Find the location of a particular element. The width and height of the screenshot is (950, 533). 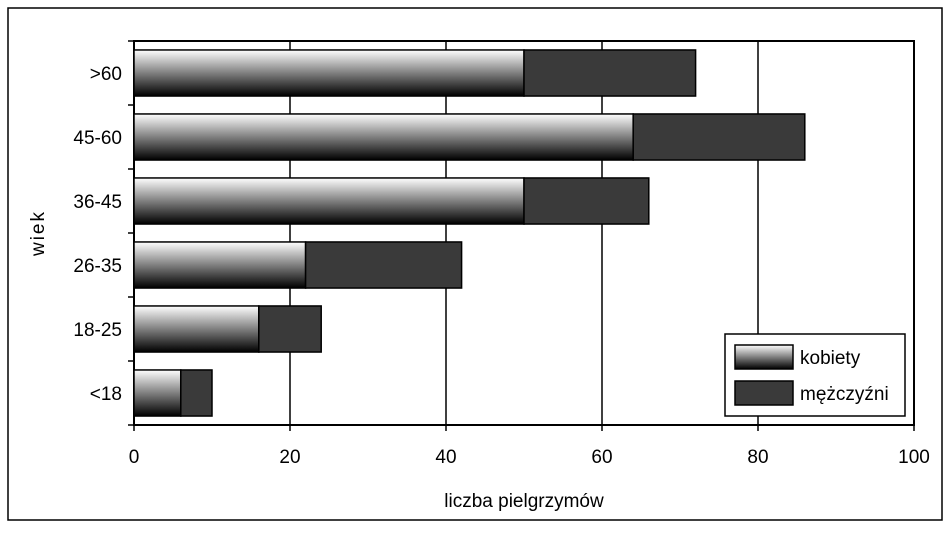

x-axis-ticks: 0 20 40 60 80 100 is located at coordinates (529, 446).